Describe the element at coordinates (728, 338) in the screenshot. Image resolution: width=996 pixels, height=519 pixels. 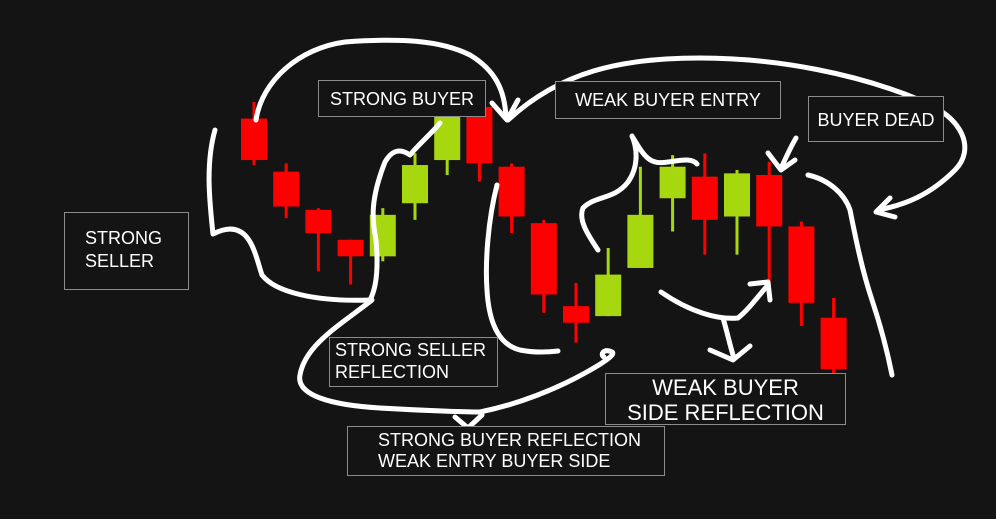
I see `weak-side-reflection-down` at that location.